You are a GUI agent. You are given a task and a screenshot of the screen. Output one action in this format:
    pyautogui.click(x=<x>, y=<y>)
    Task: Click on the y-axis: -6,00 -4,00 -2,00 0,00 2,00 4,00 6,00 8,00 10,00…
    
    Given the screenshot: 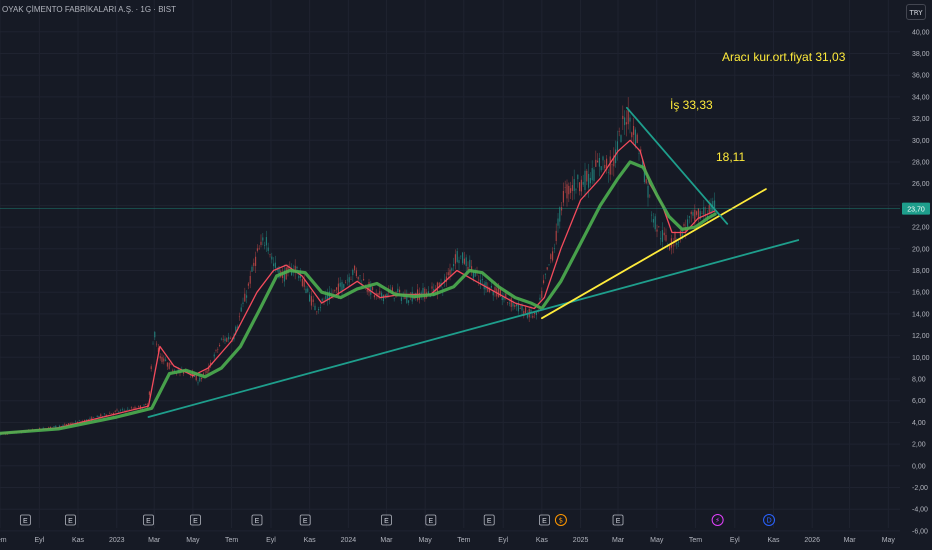 What is the action you would take?
    pyautogui.click(x=921, y=282)
    